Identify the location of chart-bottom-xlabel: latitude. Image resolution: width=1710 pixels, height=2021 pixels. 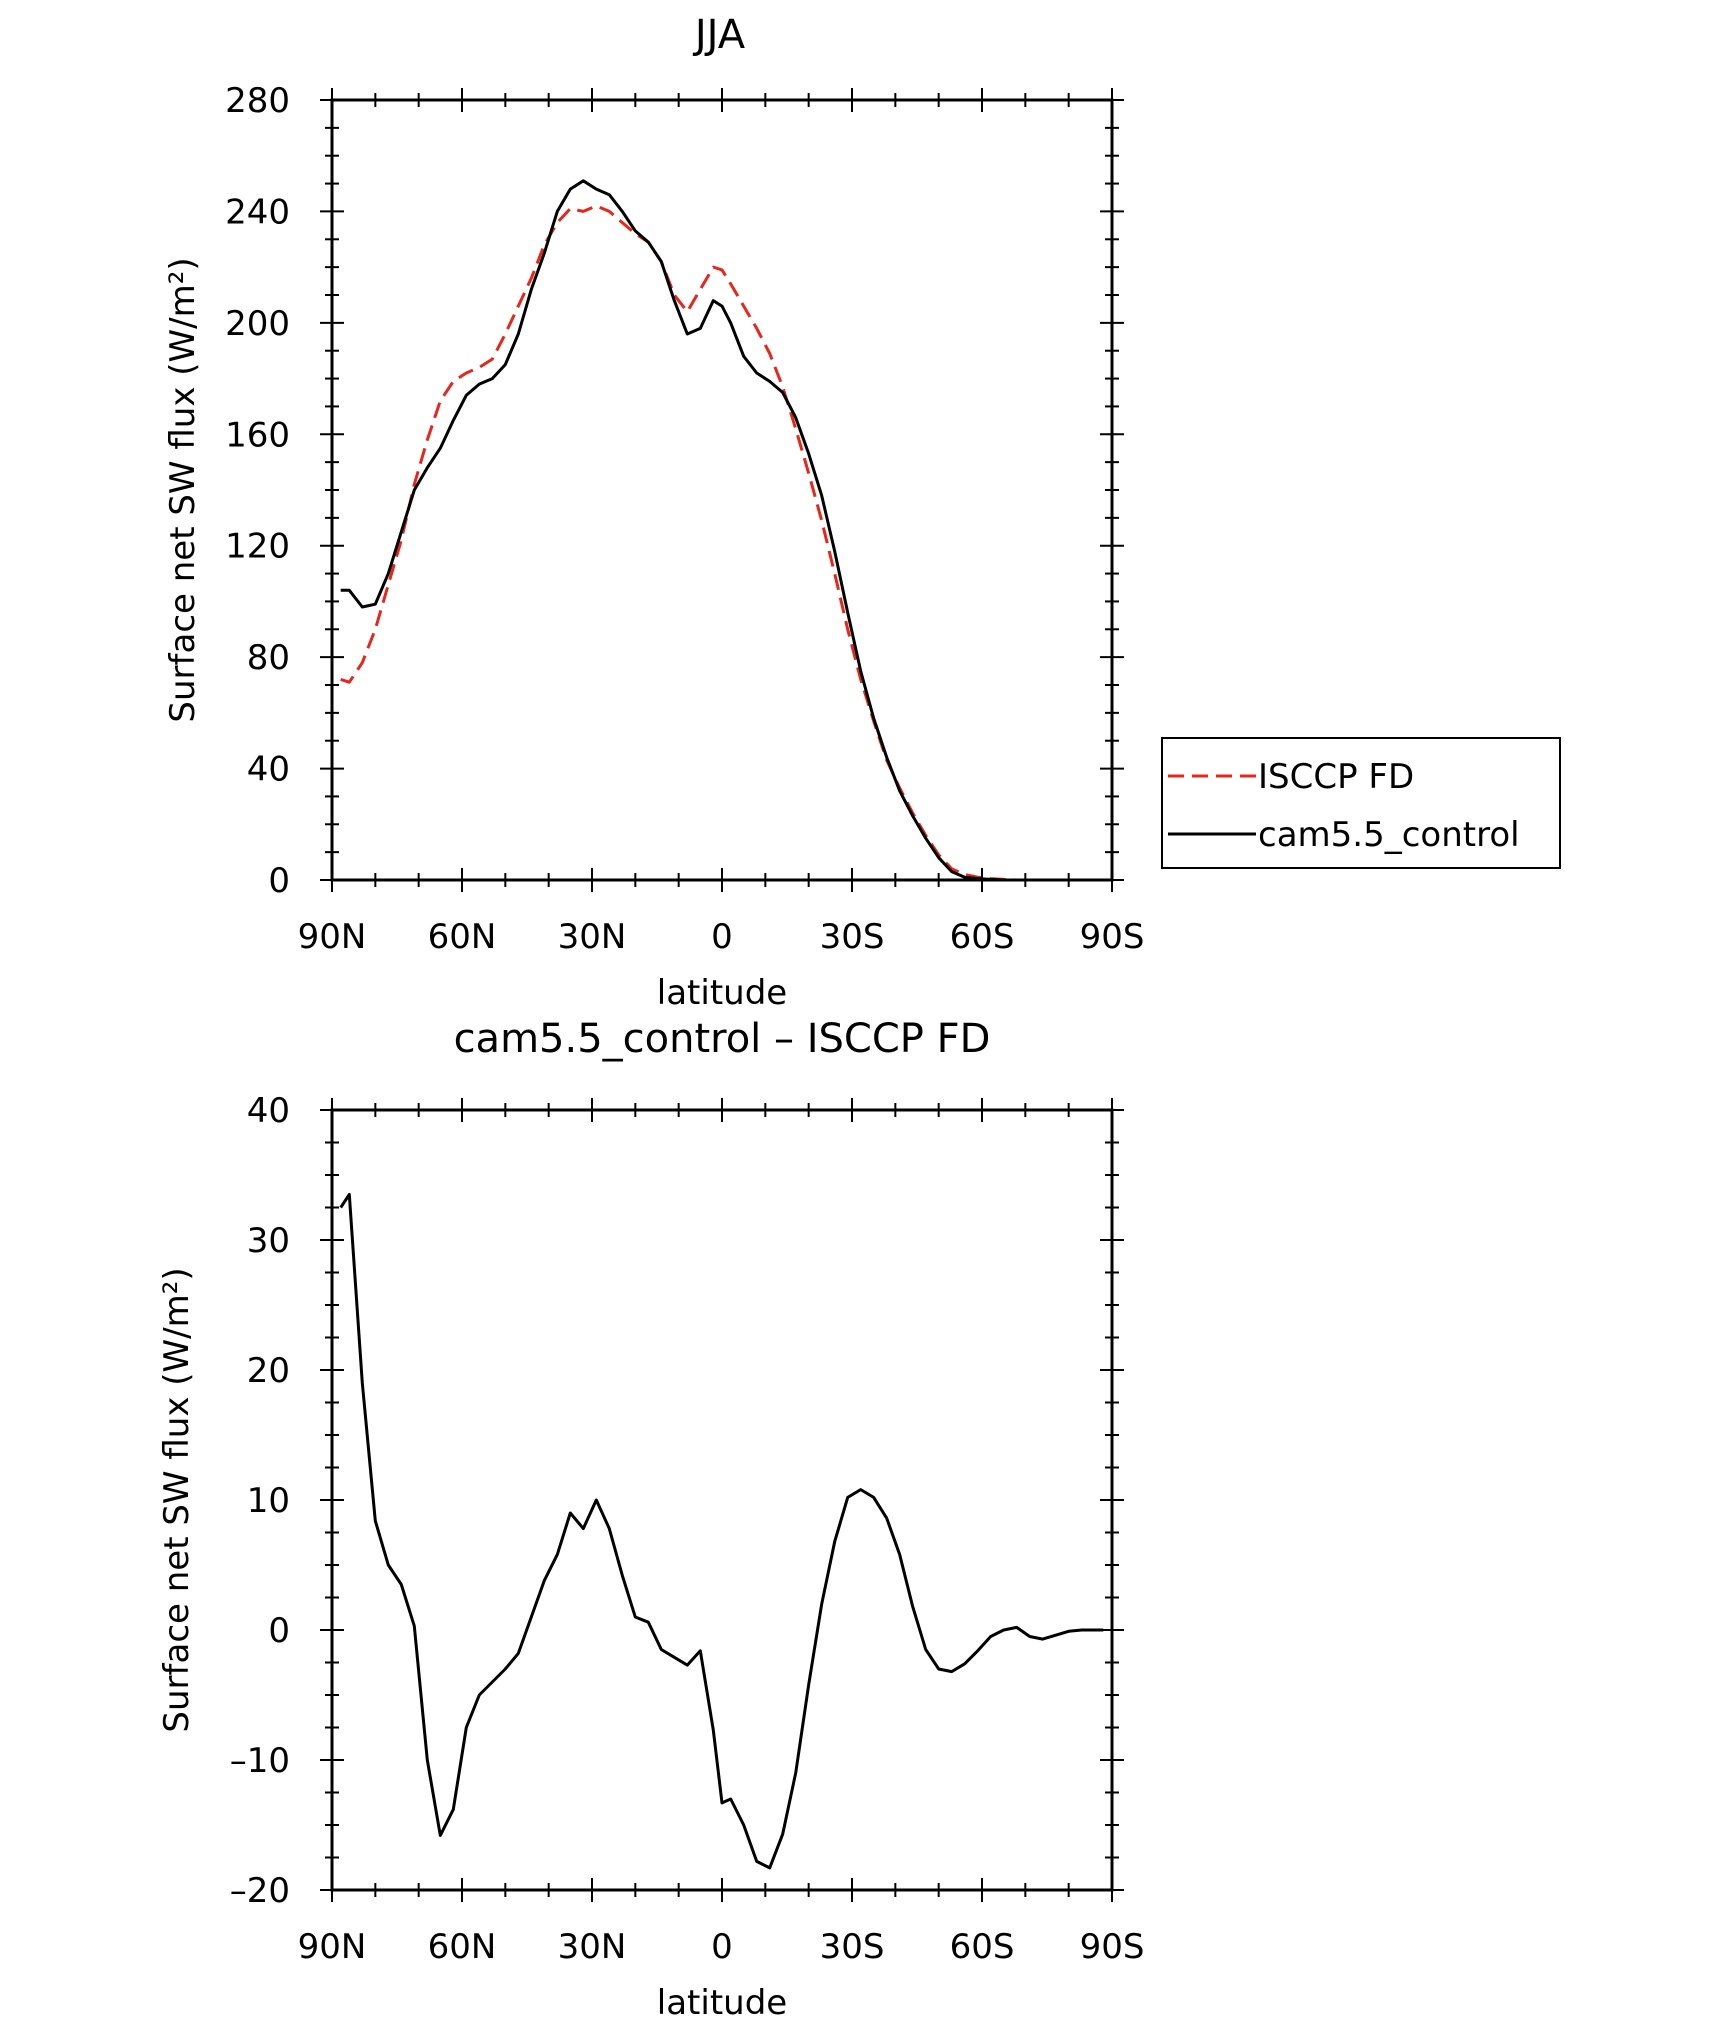
(722, 2002).